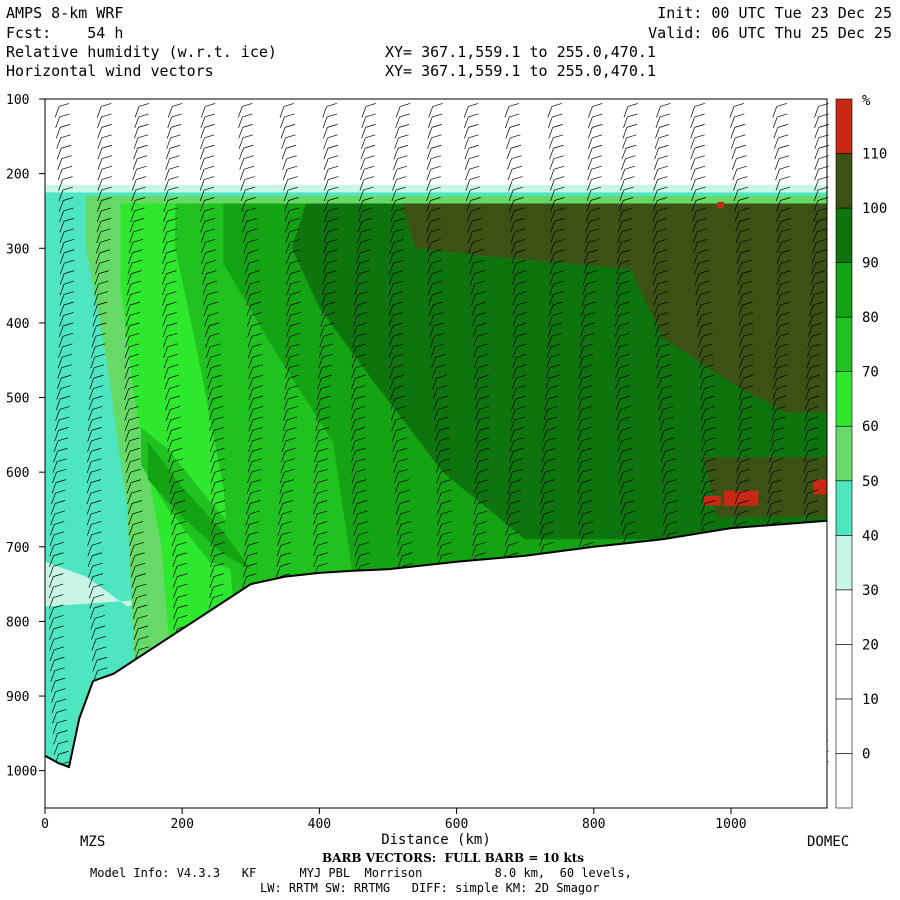 The width and height of the screenshot is (900, 900). Describe the element at coordinates (110, 71) in the screenshot. I see `field-title-wind: Horizontal wind vectors` at that location.